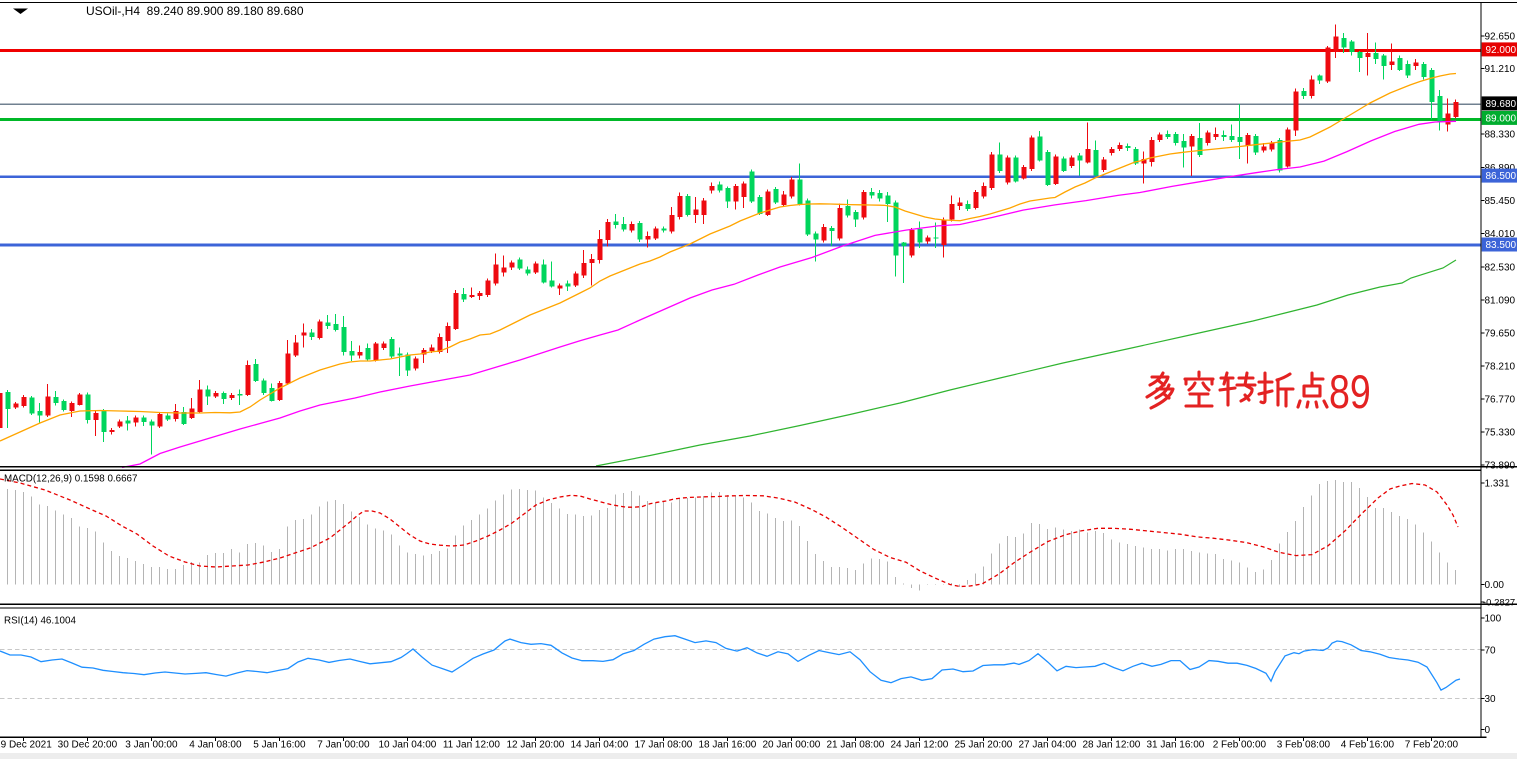 The height and width of the screenshot is (759, 1517). Describe the element at coordinates (1500, 465) in the screenshot. I see `svg-text: 73.890` at that location.